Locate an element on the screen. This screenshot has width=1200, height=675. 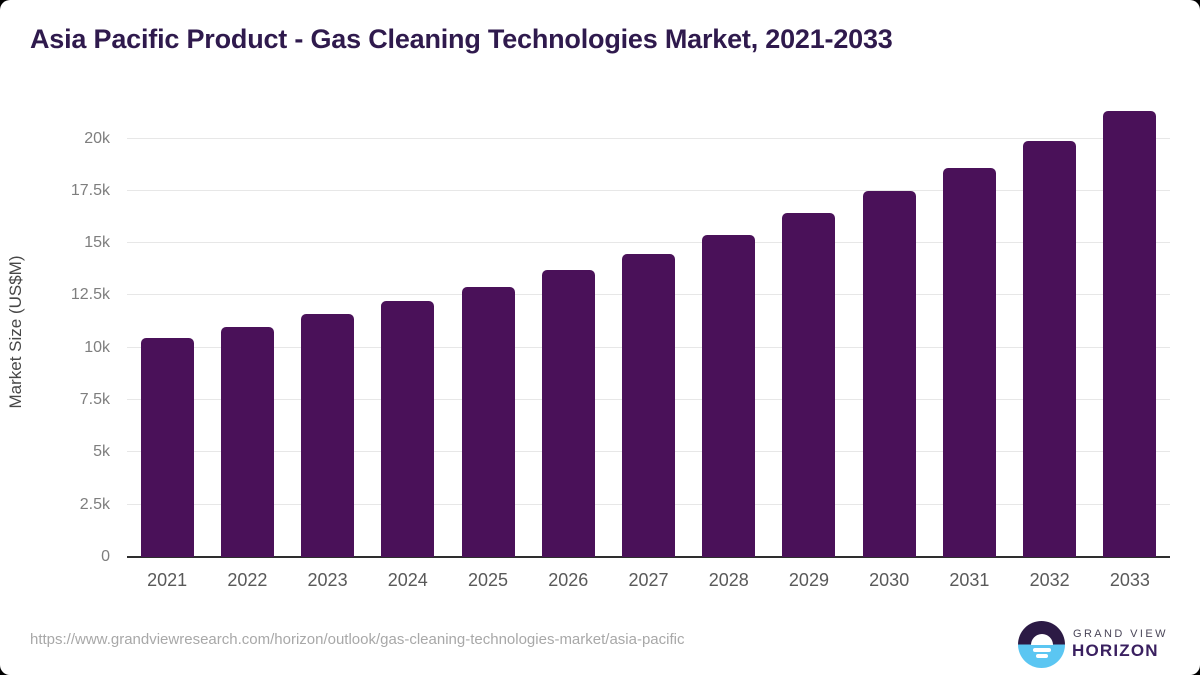
bar-2024 is located at coordinates (408, 428).